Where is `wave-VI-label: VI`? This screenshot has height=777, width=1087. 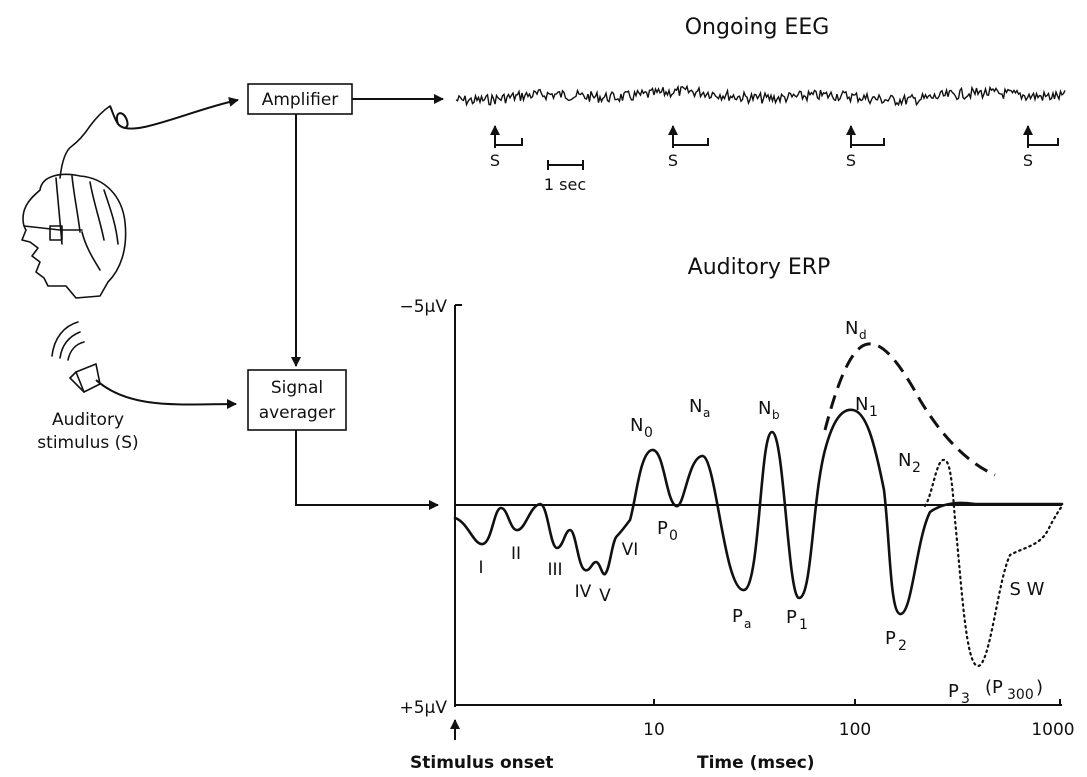
wave-VI-label: VI is located at coordinates (630, 550).